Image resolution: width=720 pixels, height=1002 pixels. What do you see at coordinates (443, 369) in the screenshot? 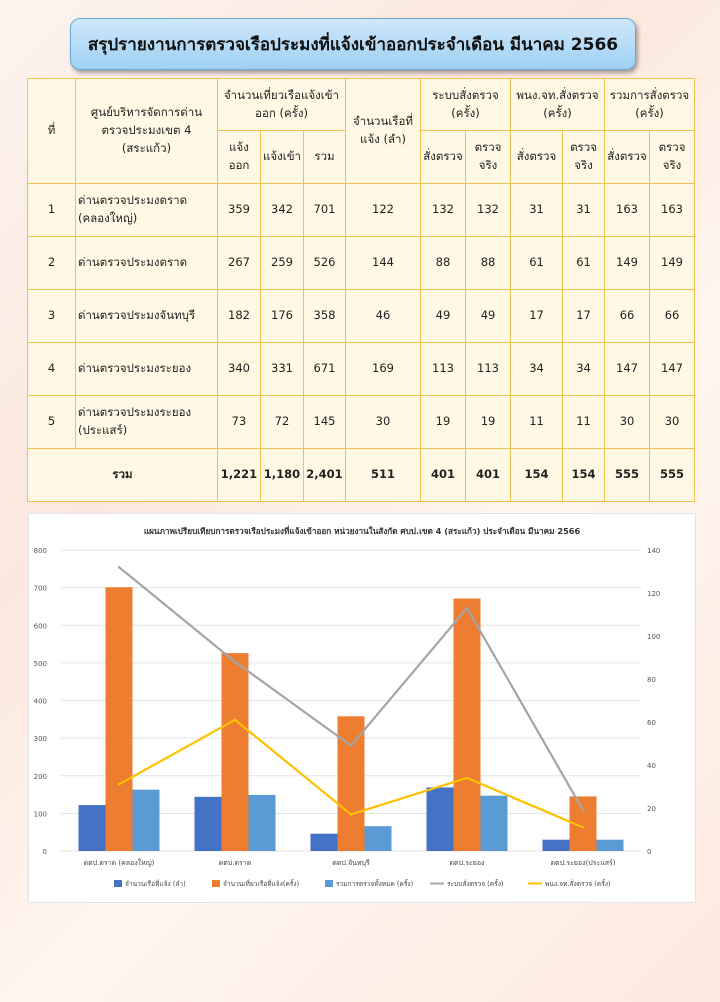
I see `cell-sys-order: 113` at bounding box center [443, 369].